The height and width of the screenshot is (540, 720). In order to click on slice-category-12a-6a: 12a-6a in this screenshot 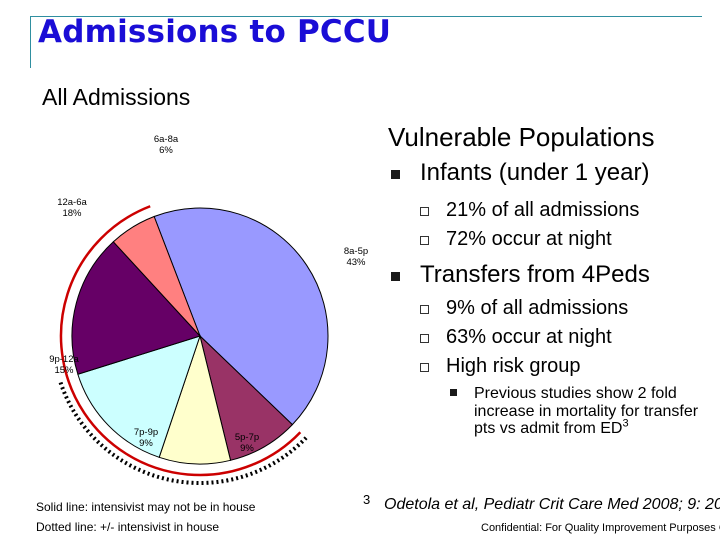, I will do `click(72, 202)`.